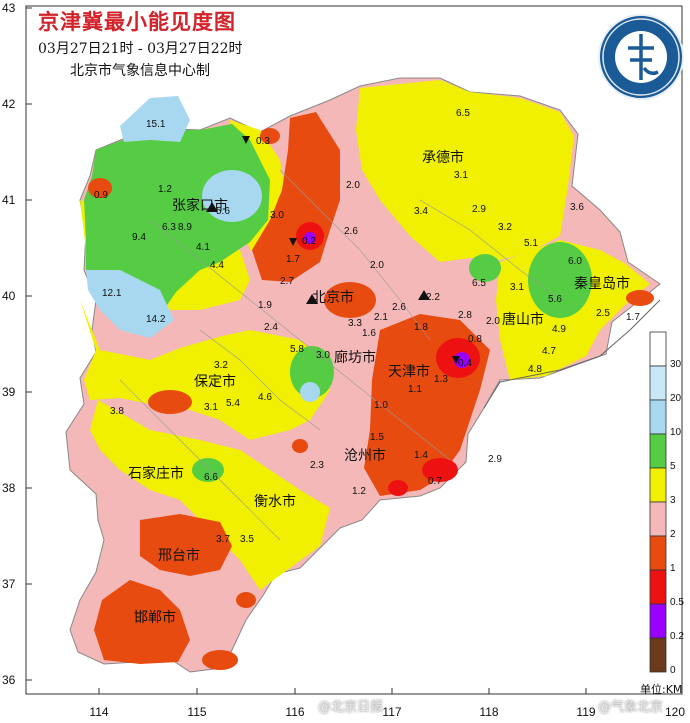  Describe the element at coordinates (577, 207) in the screenshot. I see `station-value: 3.6` at that location.